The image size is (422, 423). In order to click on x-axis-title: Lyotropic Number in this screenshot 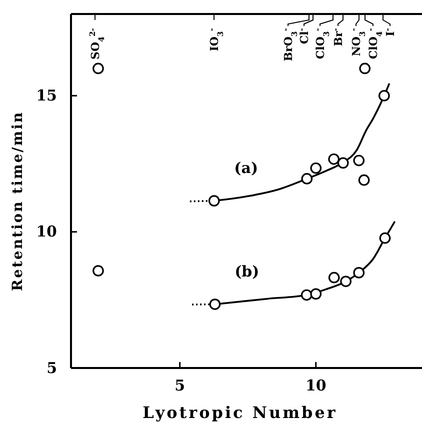, I will do `click(240, 412)`.